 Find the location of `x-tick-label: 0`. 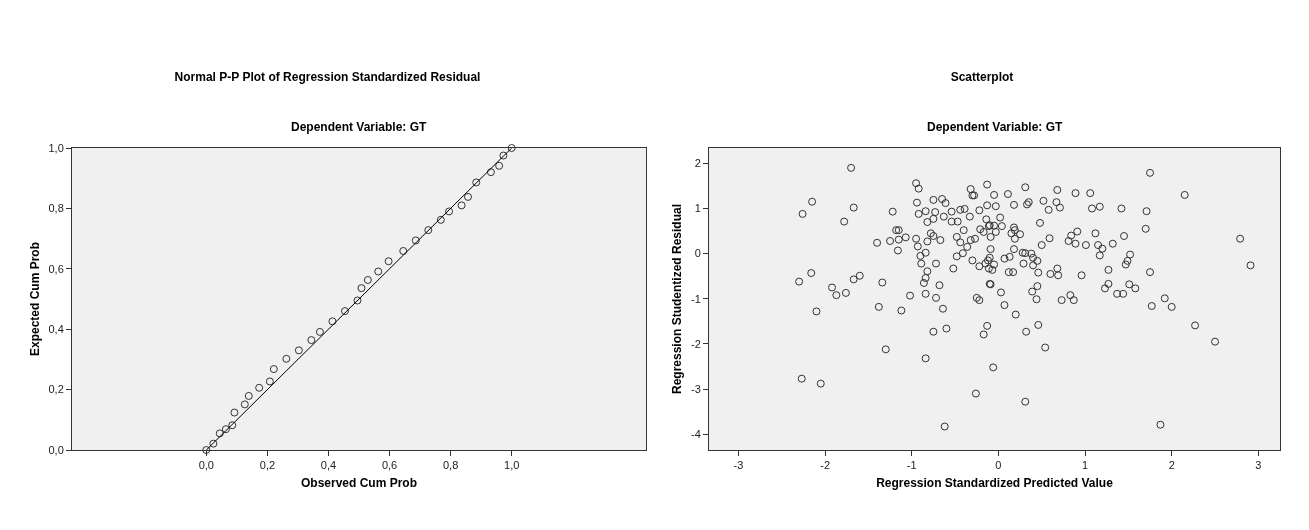

x-tick-label: 0 is located at coordinates (998, 465).